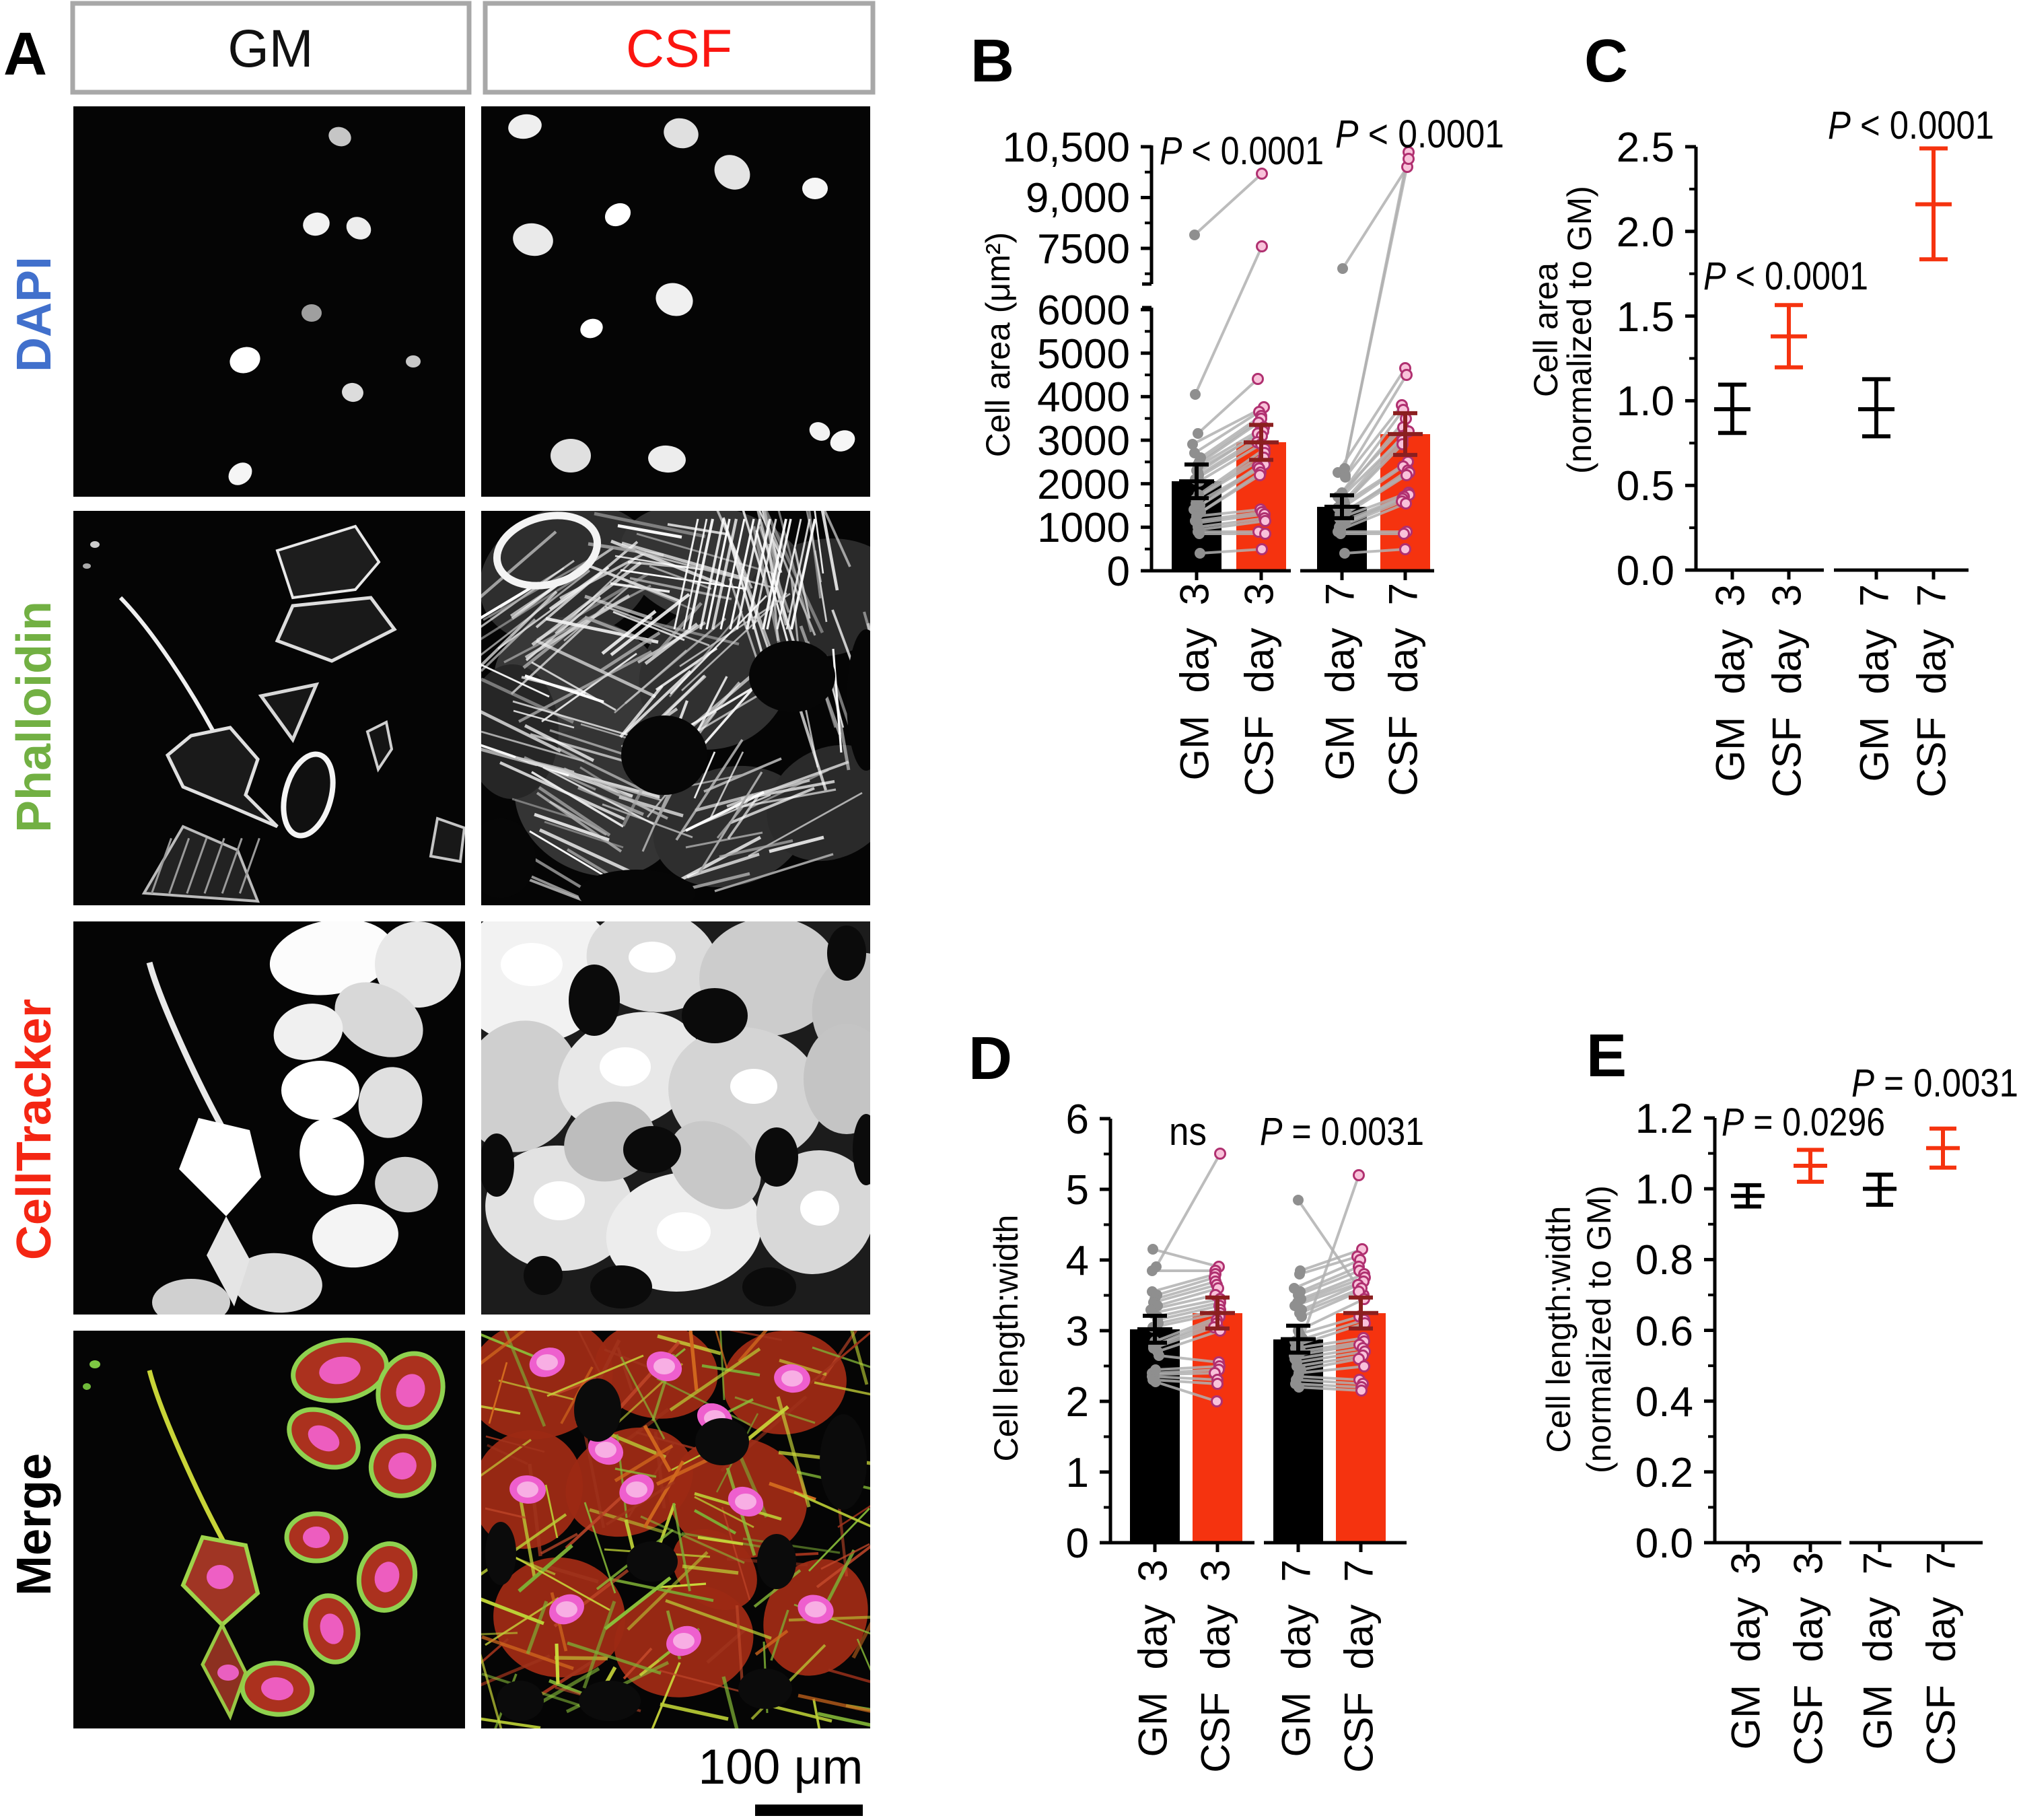  What do you see at coordinates (34, 1130) in the screenshot?
I see `svg-text: CellTracker` at bounding box center [34, 1130].